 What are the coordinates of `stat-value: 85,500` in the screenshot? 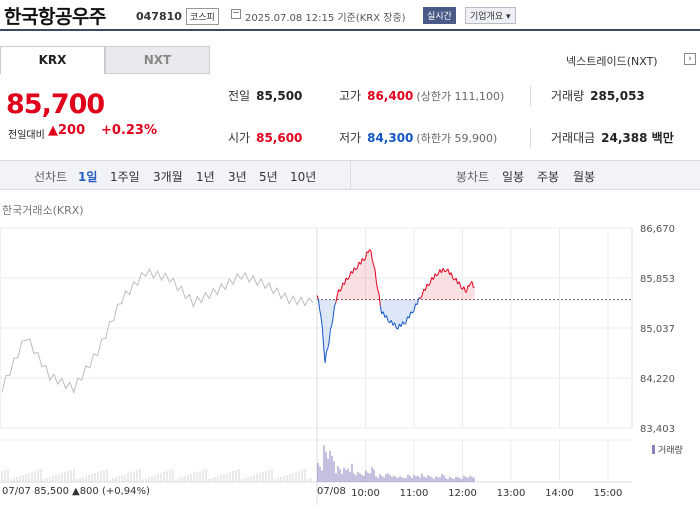 It's located at (279, 96).